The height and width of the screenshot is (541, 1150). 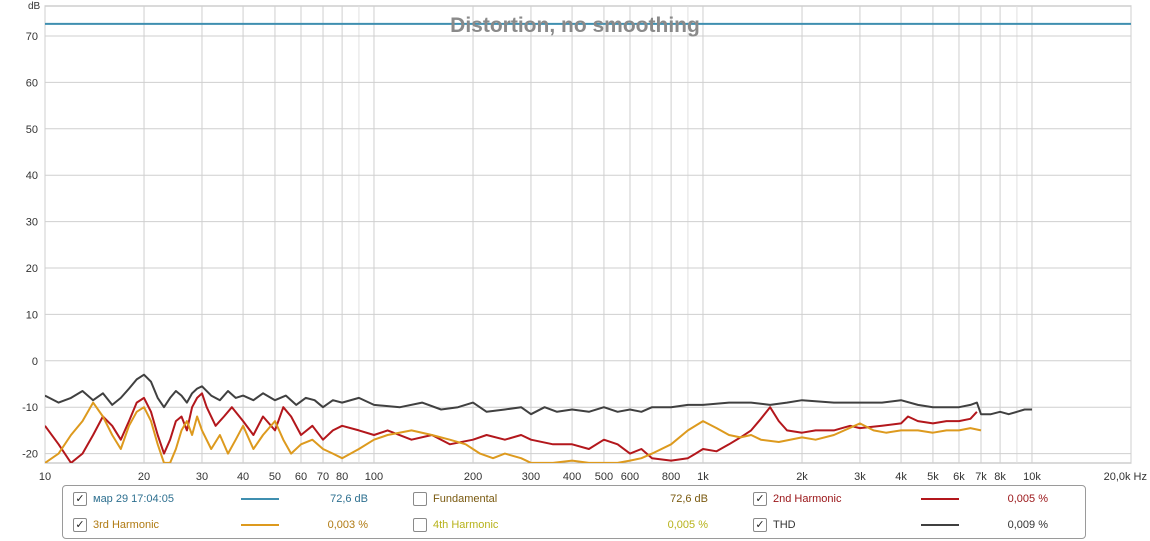 I want to click on x-tick-label: 30, so click(x=202, y=477).